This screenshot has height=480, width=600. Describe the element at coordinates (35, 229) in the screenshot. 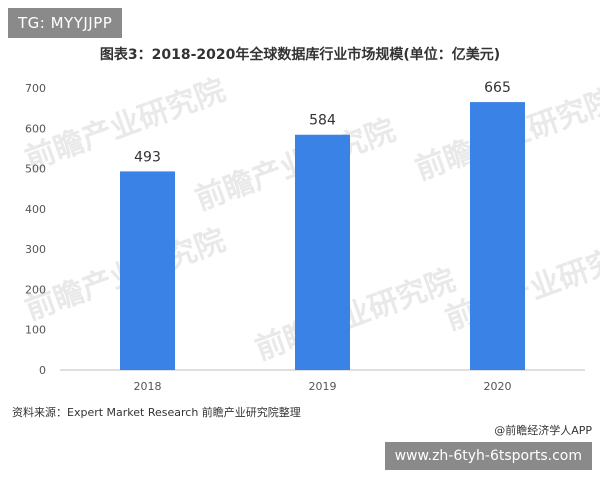

I see `y-axis-ticks: 0 100 200 300 400 500 600 700` at that location.